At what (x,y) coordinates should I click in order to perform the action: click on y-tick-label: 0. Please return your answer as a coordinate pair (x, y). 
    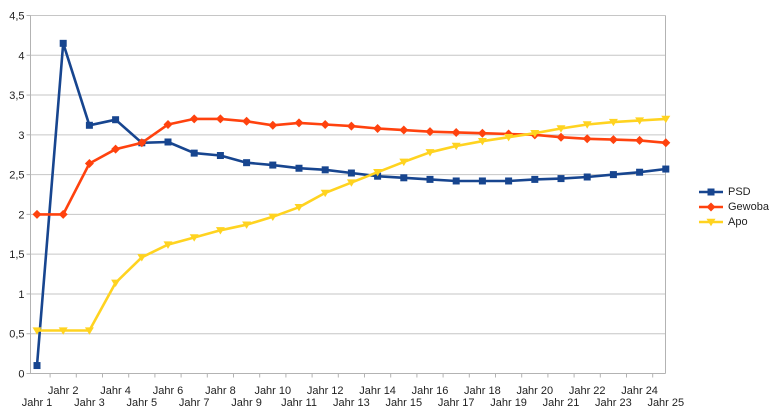
    Looking at the image, I should click on (21, 375).